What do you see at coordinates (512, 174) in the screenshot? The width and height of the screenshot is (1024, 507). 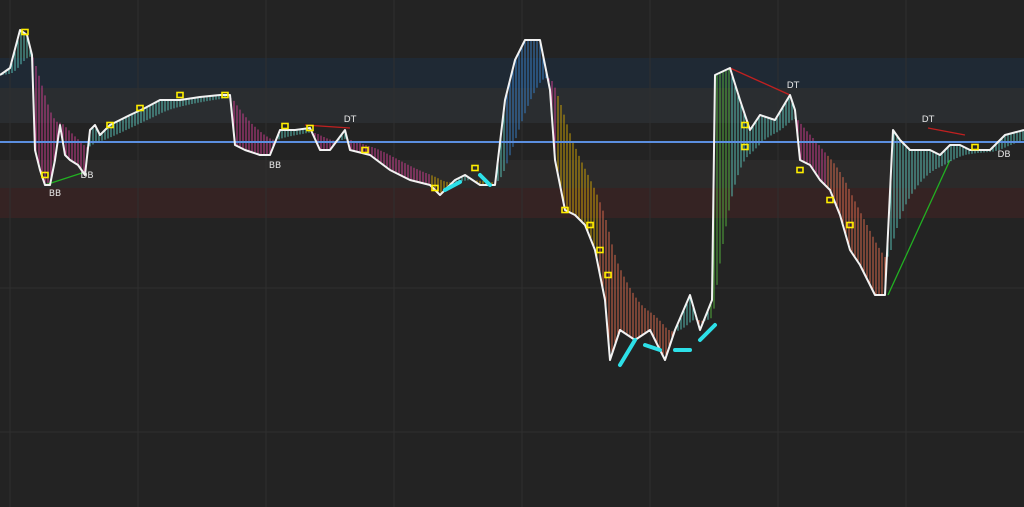 I see `lower-band-inner` at bounding box center [512, 174].